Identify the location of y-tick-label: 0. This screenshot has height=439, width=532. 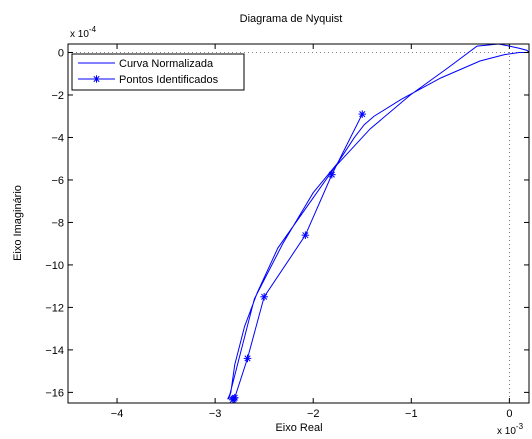
(61, 53).